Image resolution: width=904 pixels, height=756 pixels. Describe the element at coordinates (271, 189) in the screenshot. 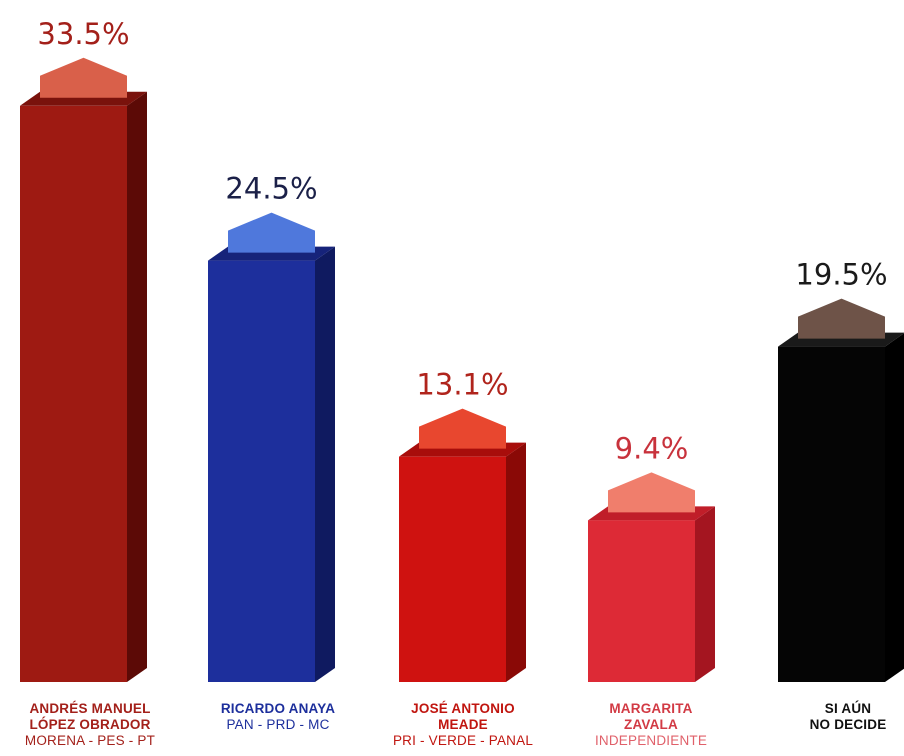

I see `data-label: 24.5%` at that location.